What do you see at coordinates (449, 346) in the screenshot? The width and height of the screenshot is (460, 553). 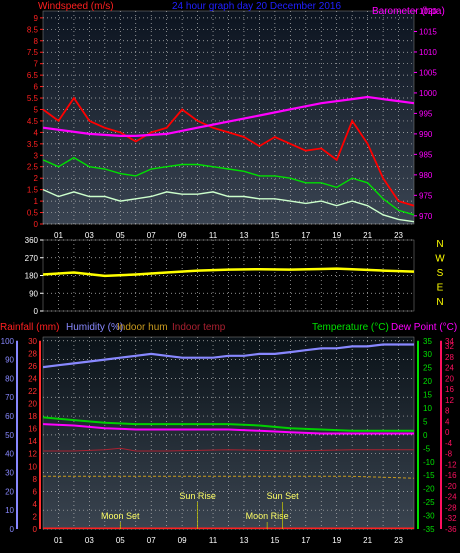 I see `dew-point-tick-label: 32` at bounding box center [449, 346].